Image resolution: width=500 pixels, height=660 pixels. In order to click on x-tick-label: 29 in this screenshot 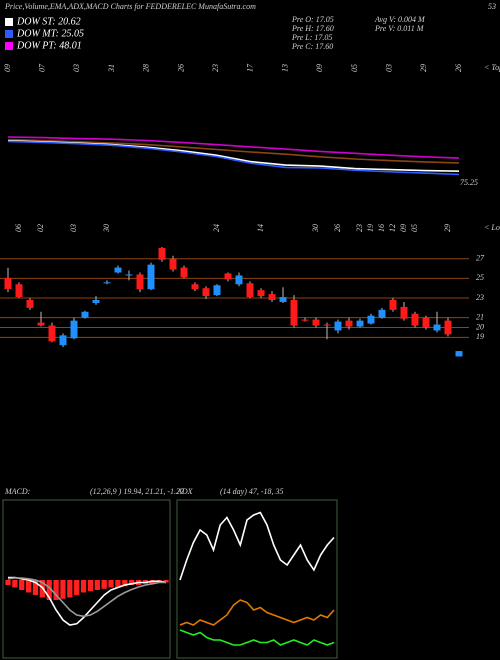, I will do `click(447, 228)`.